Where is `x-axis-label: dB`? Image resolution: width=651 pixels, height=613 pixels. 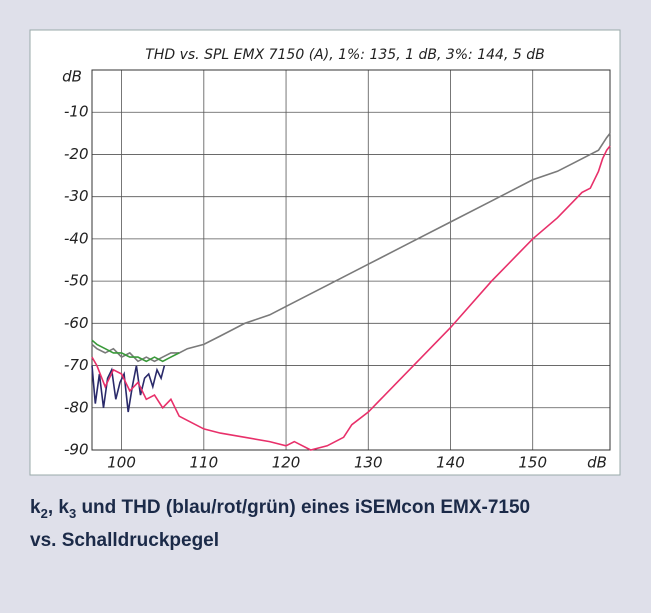 x-axis-label: dB is located at coordinates (597, 463).